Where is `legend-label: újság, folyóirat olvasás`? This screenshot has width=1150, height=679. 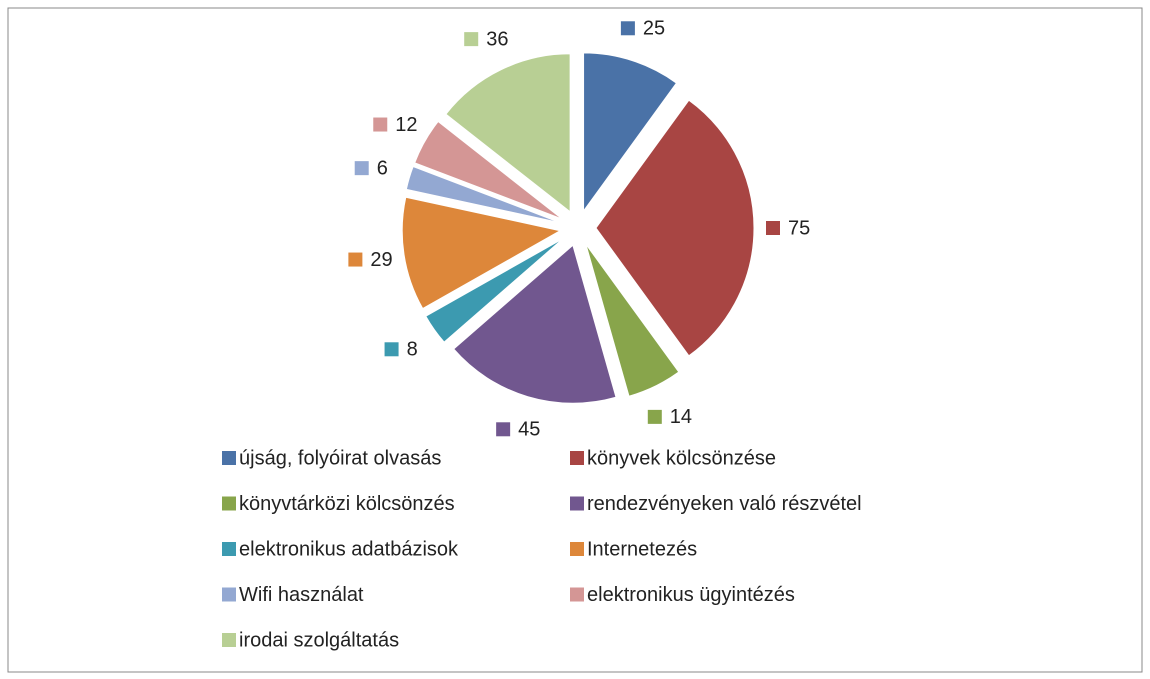
legend-label: újság, folyóirat olvasás is located at coordinates (340, 458).